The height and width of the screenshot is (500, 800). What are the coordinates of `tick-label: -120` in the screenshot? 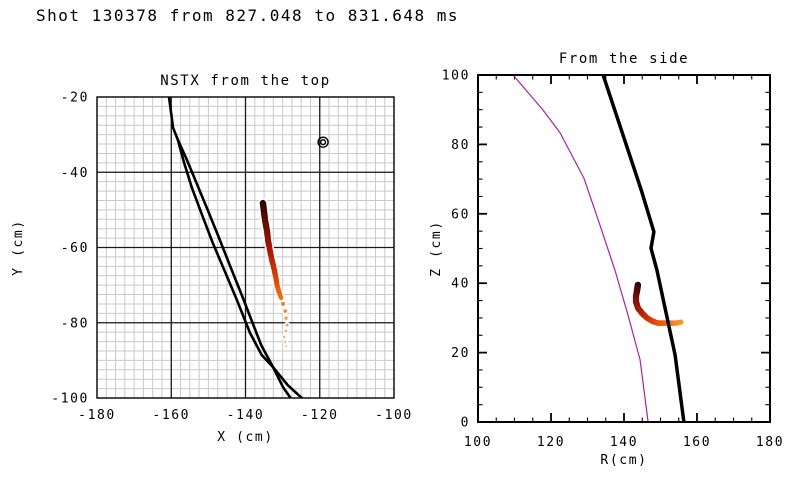 It's located at (320, 415).